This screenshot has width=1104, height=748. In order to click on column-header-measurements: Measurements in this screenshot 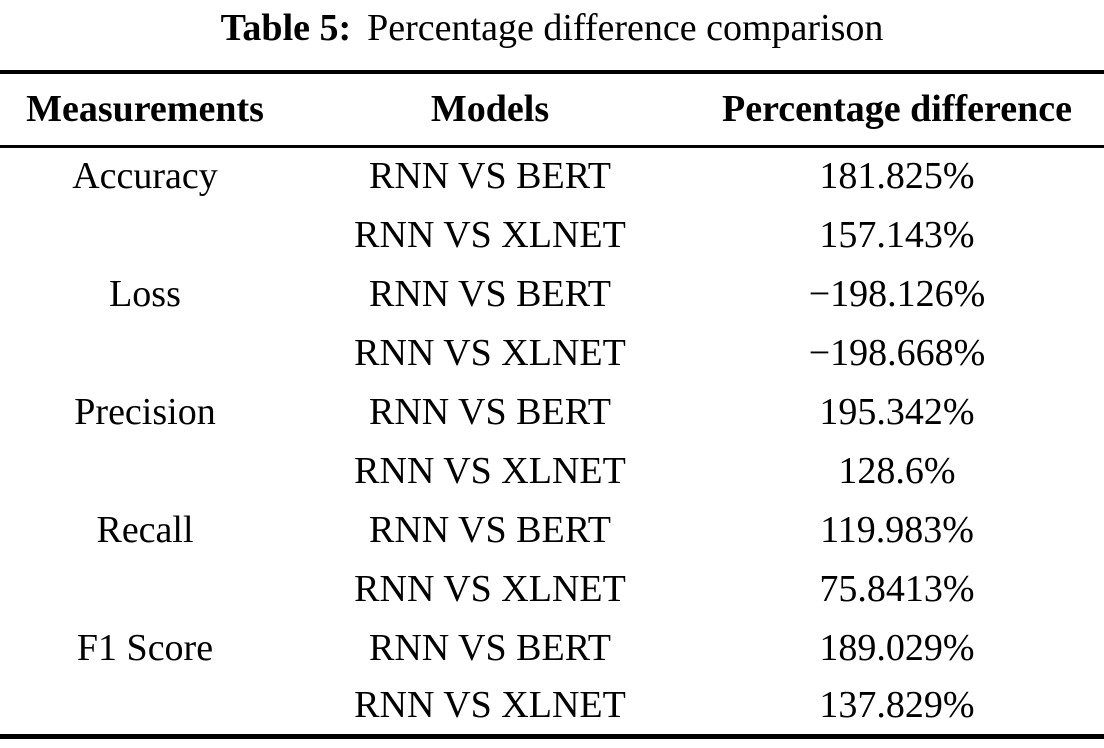, I will do `click(145, 109)`.